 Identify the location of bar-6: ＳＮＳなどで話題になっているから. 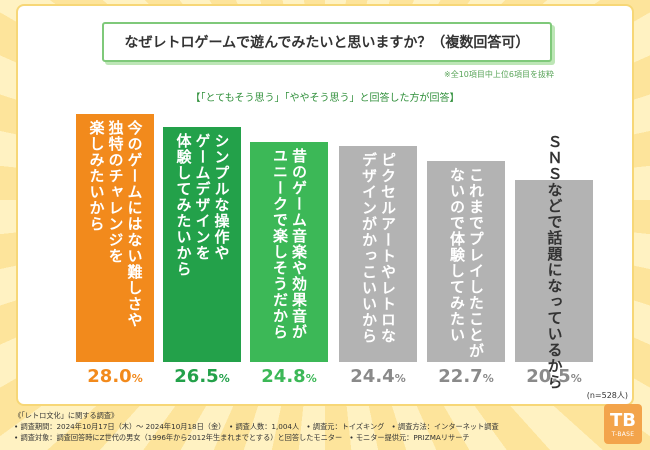
(554, 262).